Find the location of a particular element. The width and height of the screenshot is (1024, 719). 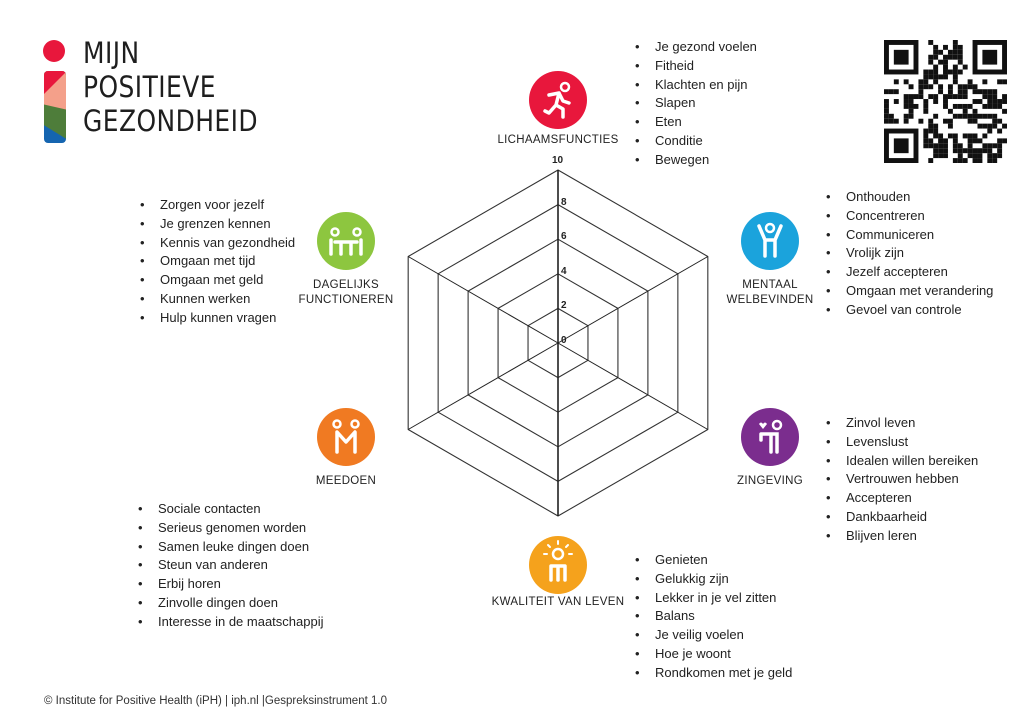

aspect-item: Zinvol leven is located at coordinates (902, 423).